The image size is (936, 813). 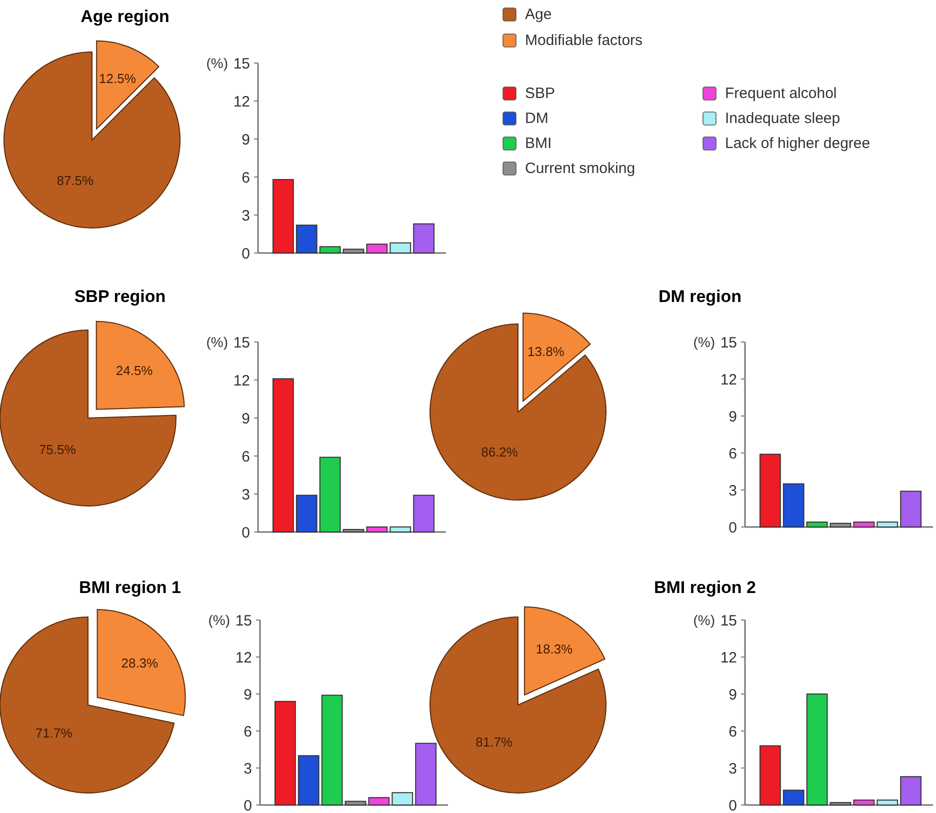 I want to click on chart-title: BMI region 1, so click(x=130, y=587).